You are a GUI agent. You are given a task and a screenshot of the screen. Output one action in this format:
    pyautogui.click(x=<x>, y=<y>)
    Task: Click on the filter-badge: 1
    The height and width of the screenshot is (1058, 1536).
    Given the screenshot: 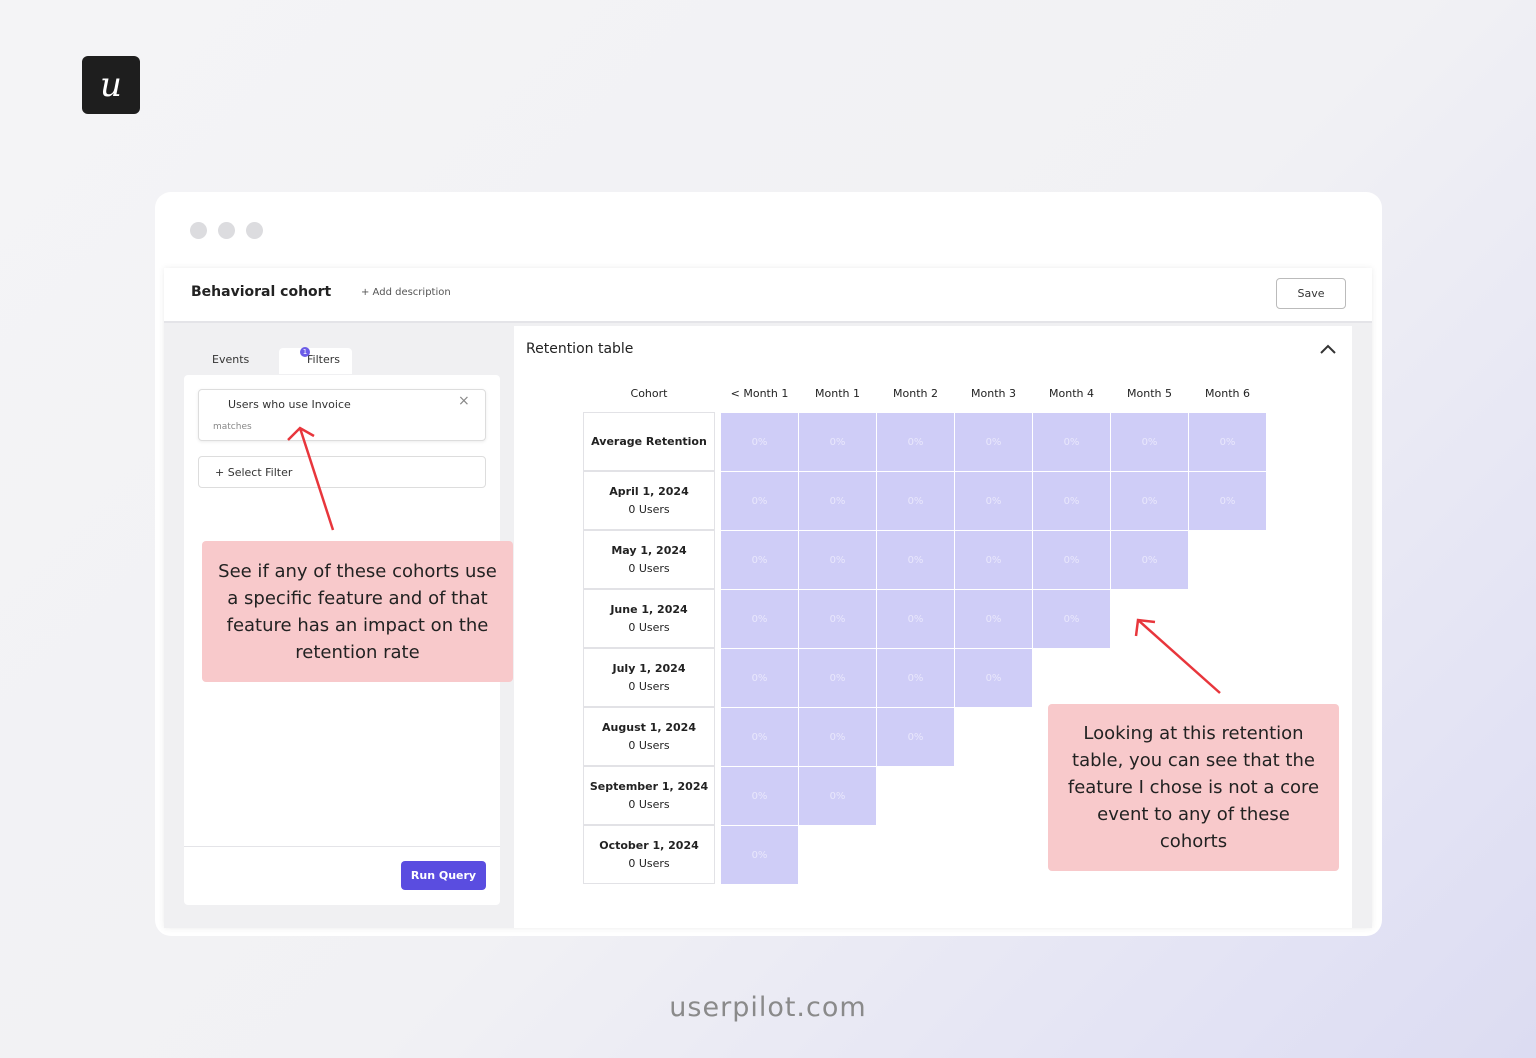 What is the action you would take?
    pyautogui.click(x=305, y=352)
    